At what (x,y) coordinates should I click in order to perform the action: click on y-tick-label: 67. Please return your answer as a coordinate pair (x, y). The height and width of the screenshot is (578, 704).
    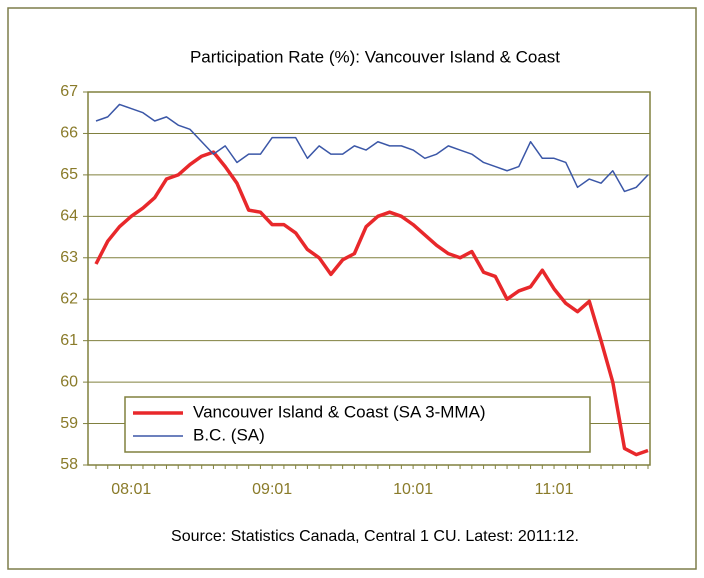
    Looking at the image, I should click on (69, 91).